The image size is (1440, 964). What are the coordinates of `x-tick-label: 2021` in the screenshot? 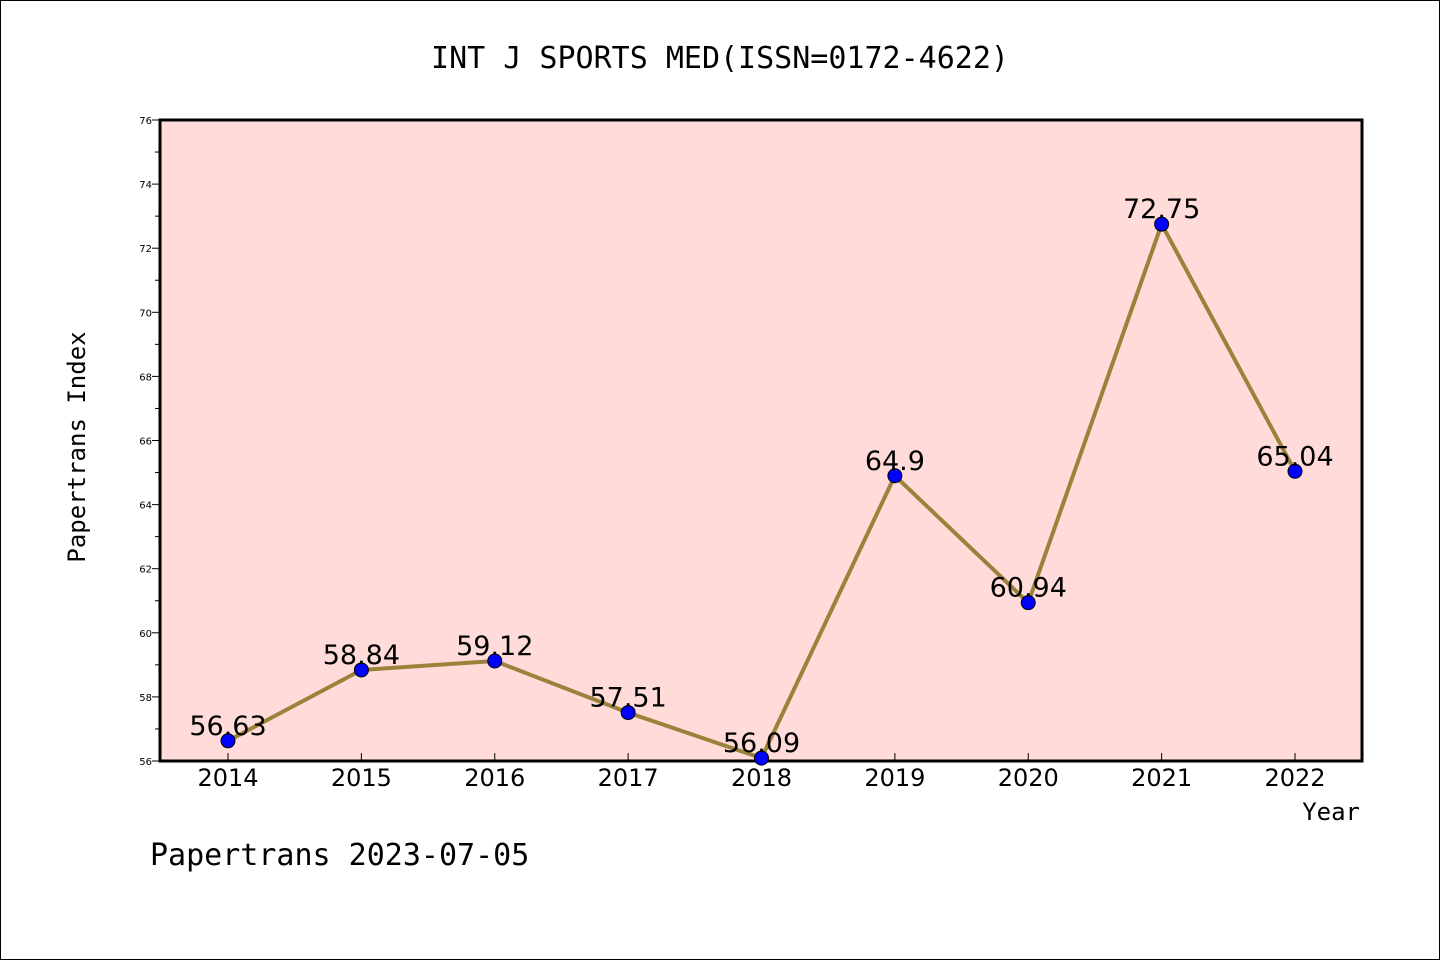 It's located at (1161, 778).